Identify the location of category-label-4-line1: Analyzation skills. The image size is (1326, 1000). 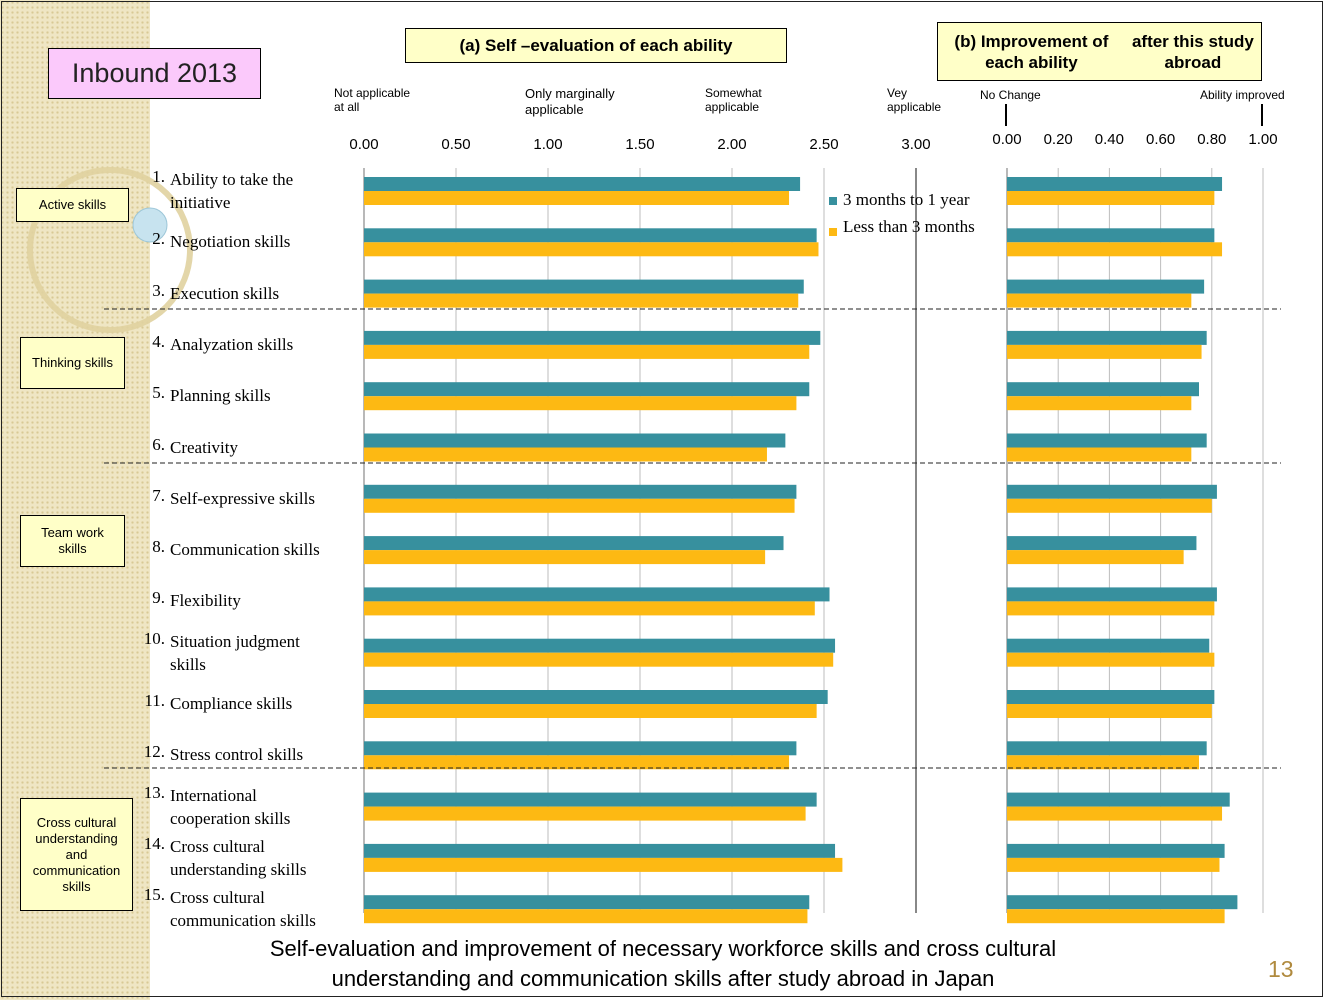
(232, 344).